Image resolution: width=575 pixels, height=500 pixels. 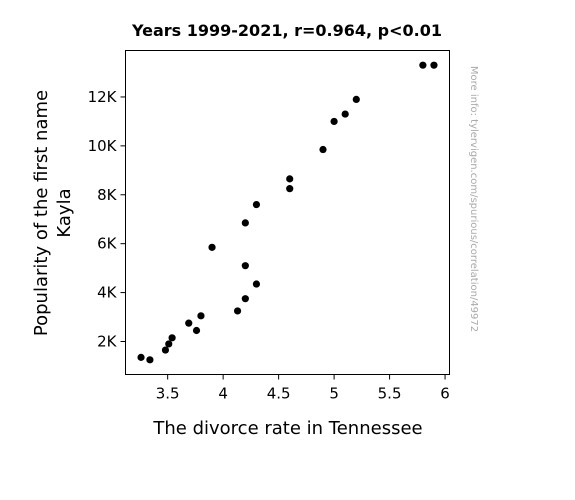 I want to click on y-tick-label: 8K, so click(x=107, y=195).